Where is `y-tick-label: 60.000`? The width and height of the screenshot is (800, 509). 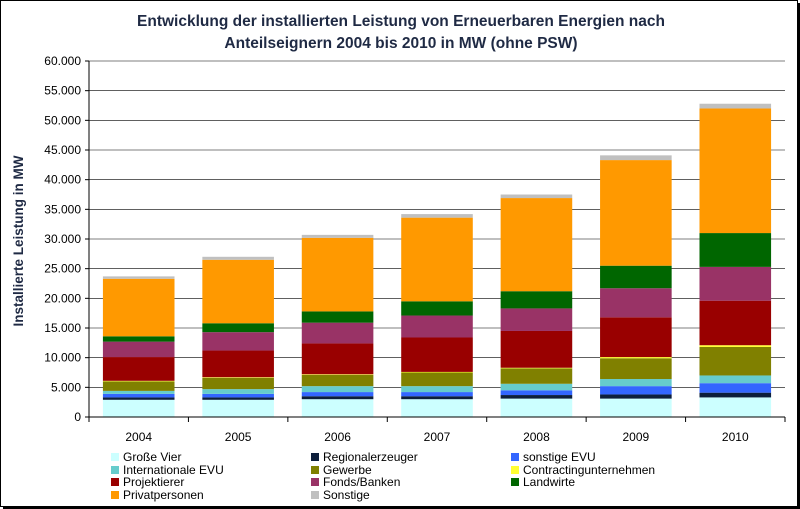
y-tick-label: 60.000 is located at coordinates (62, 61).